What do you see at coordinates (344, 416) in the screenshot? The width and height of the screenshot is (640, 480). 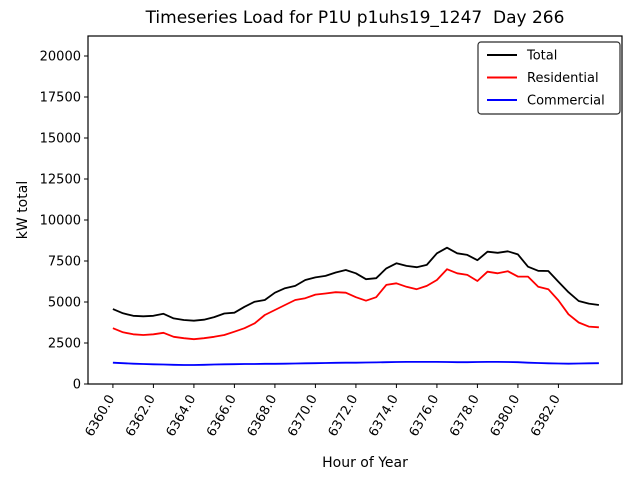 I see `x-tick-label: 6372.0` at bounding box center [344, 416].